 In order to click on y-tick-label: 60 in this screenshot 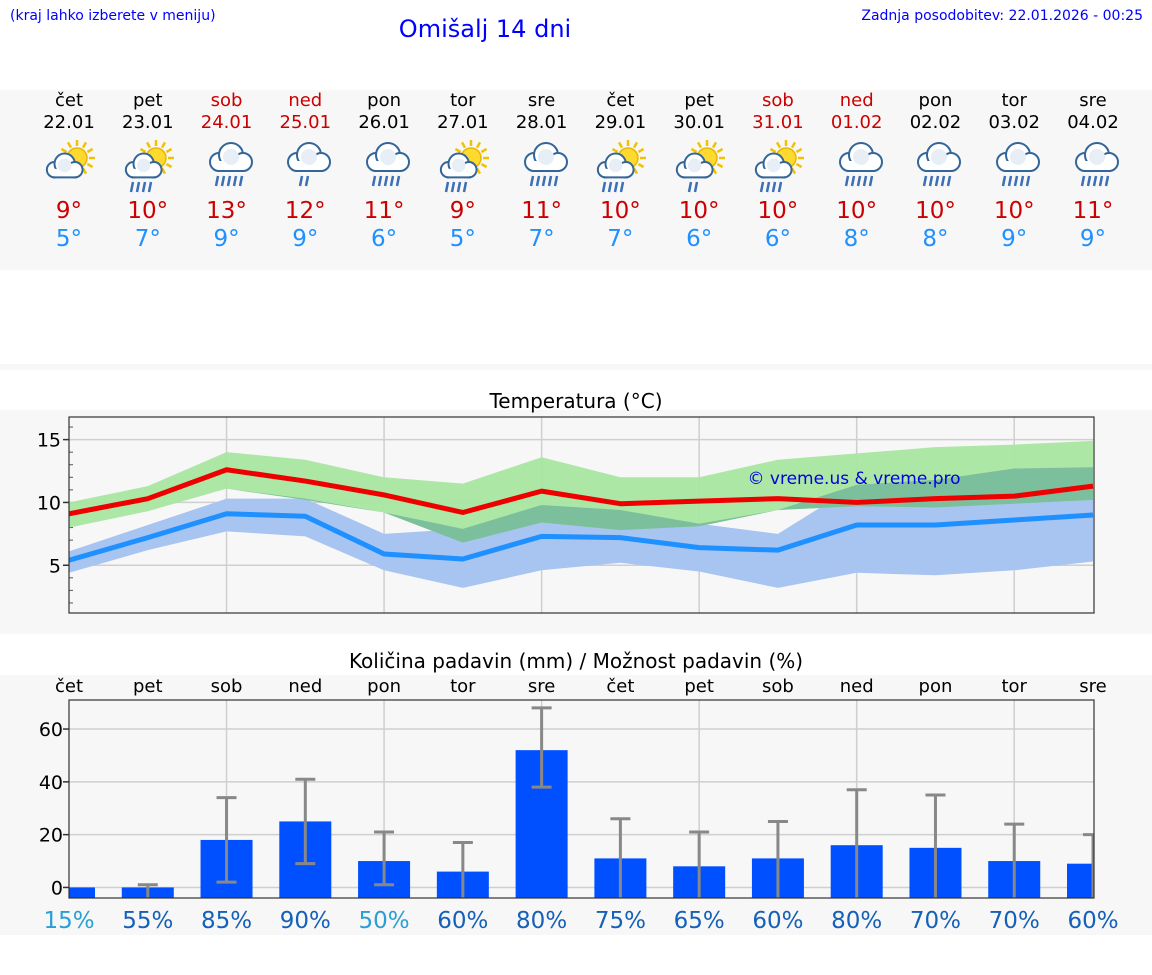, I will do `click(51, 730)`.